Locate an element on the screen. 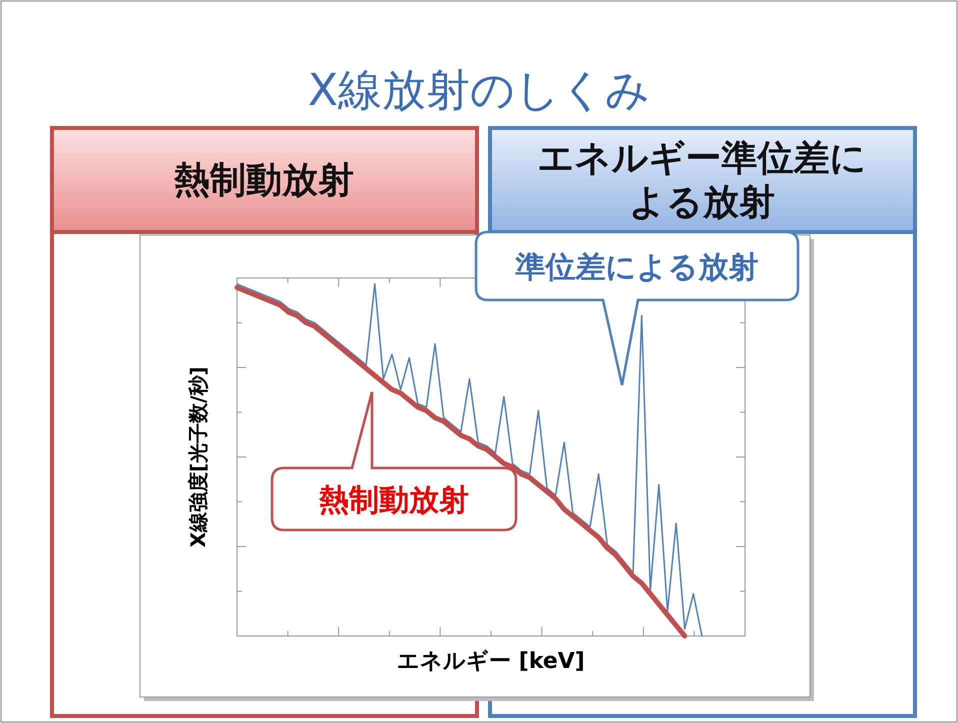  annotation: 熱制動放射 is located at coordinates (393, 500).